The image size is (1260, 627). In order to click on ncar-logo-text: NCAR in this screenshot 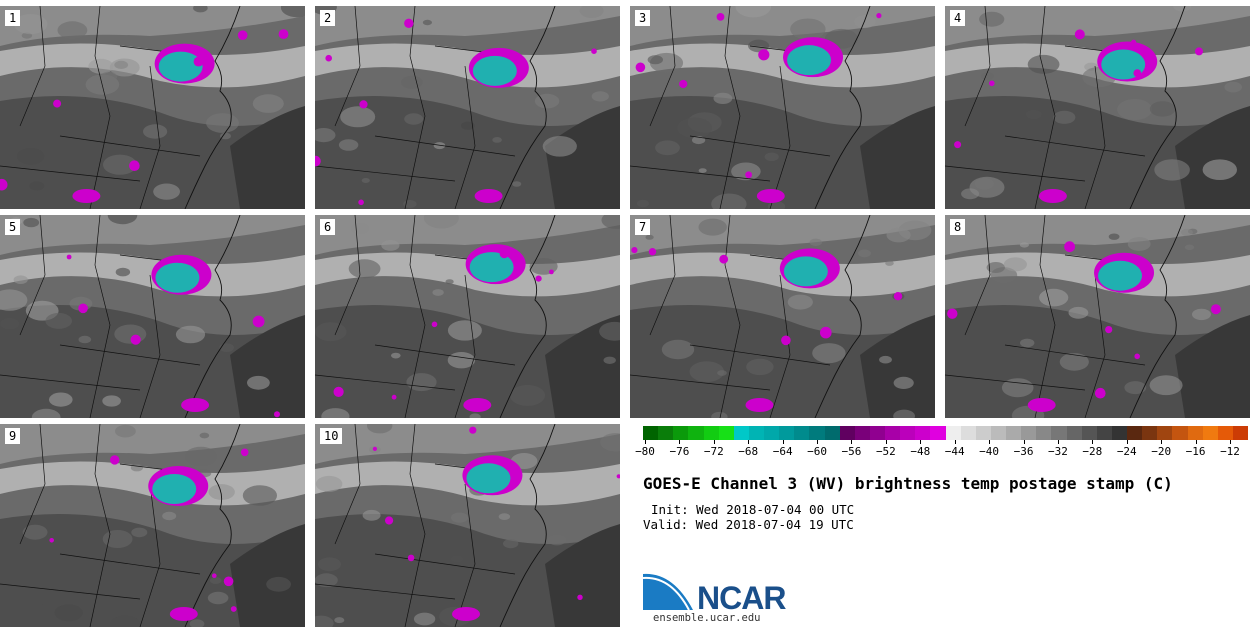, I will do `click(741, 598)`.